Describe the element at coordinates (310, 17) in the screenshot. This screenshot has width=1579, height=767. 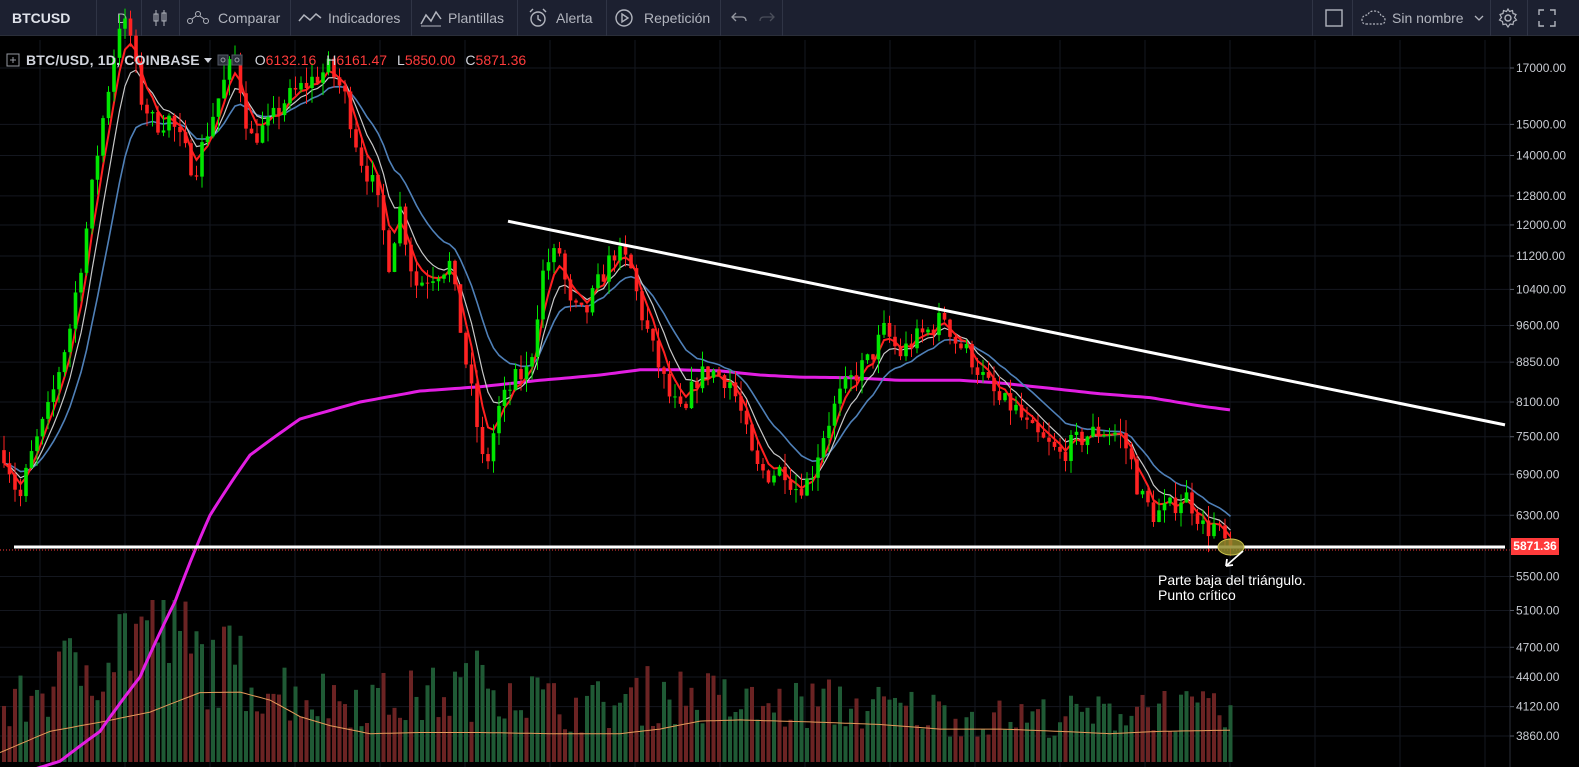
I see `indicators-icon` at that location.